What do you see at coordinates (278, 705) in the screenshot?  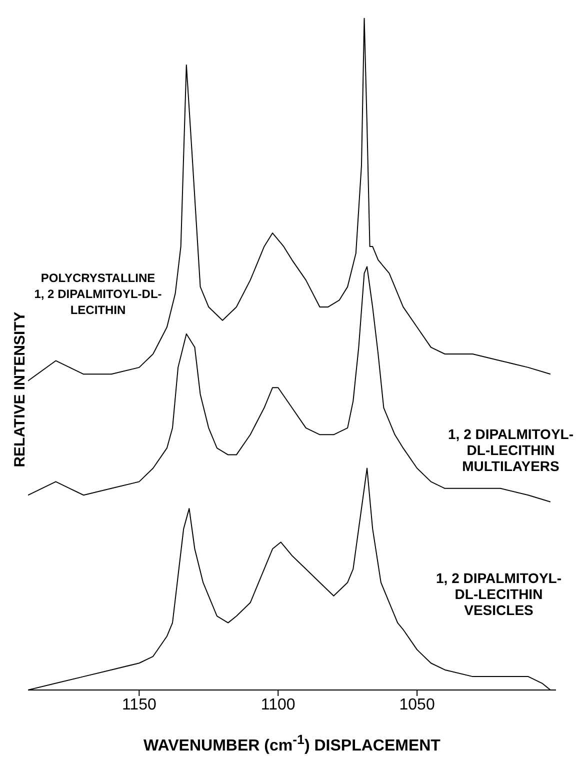 I see `x-tick-label: 1100` at bounding box center [278, 705].